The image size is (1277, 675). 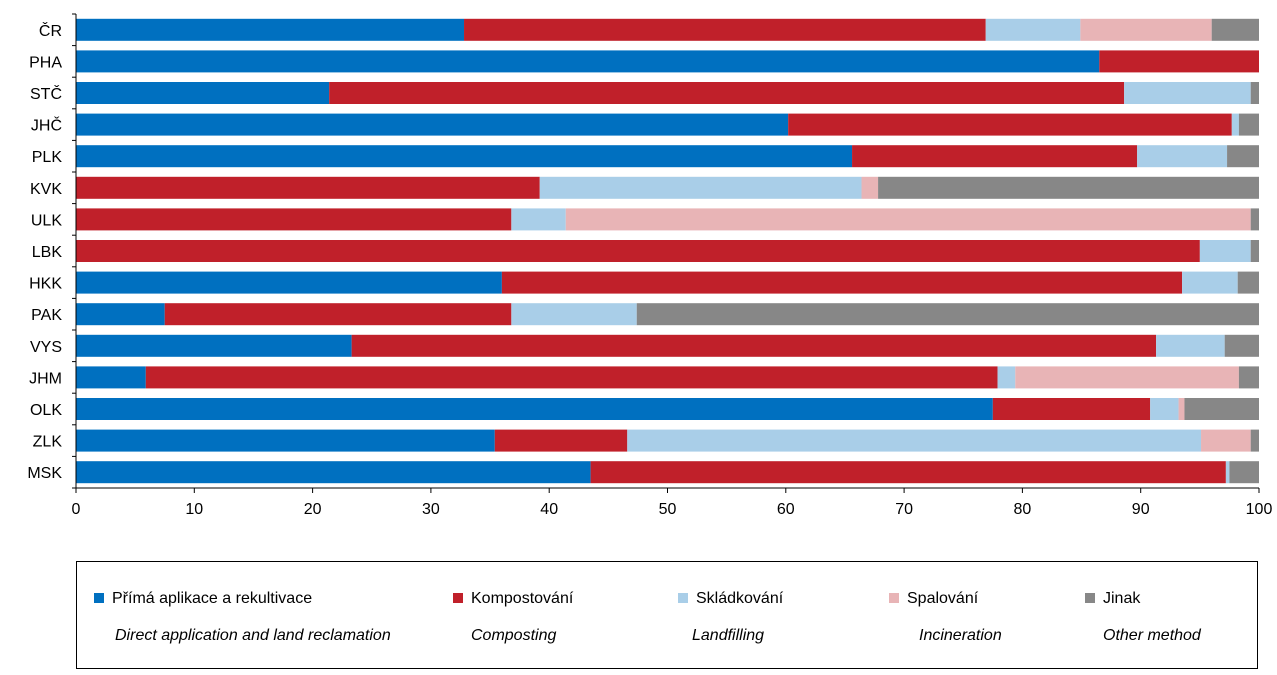 What do you see at coordinates (46, 189) in the screenshot?
I see `y-tick-label: KVK` at bounding box center [46, 189].